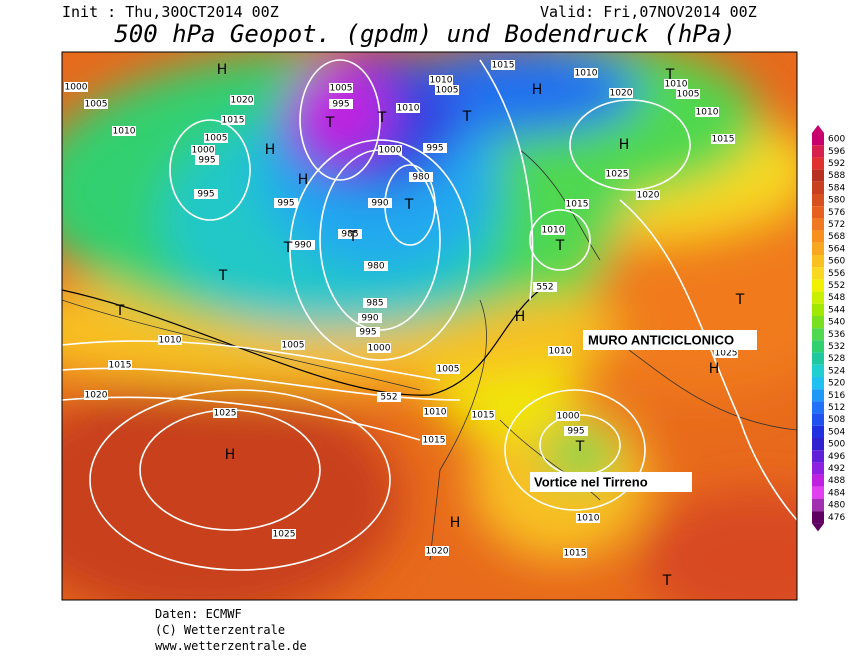 The image size is (850, 657). I want to click on footer-copyright: (C) Wetterzentrale, so click(220, 630).